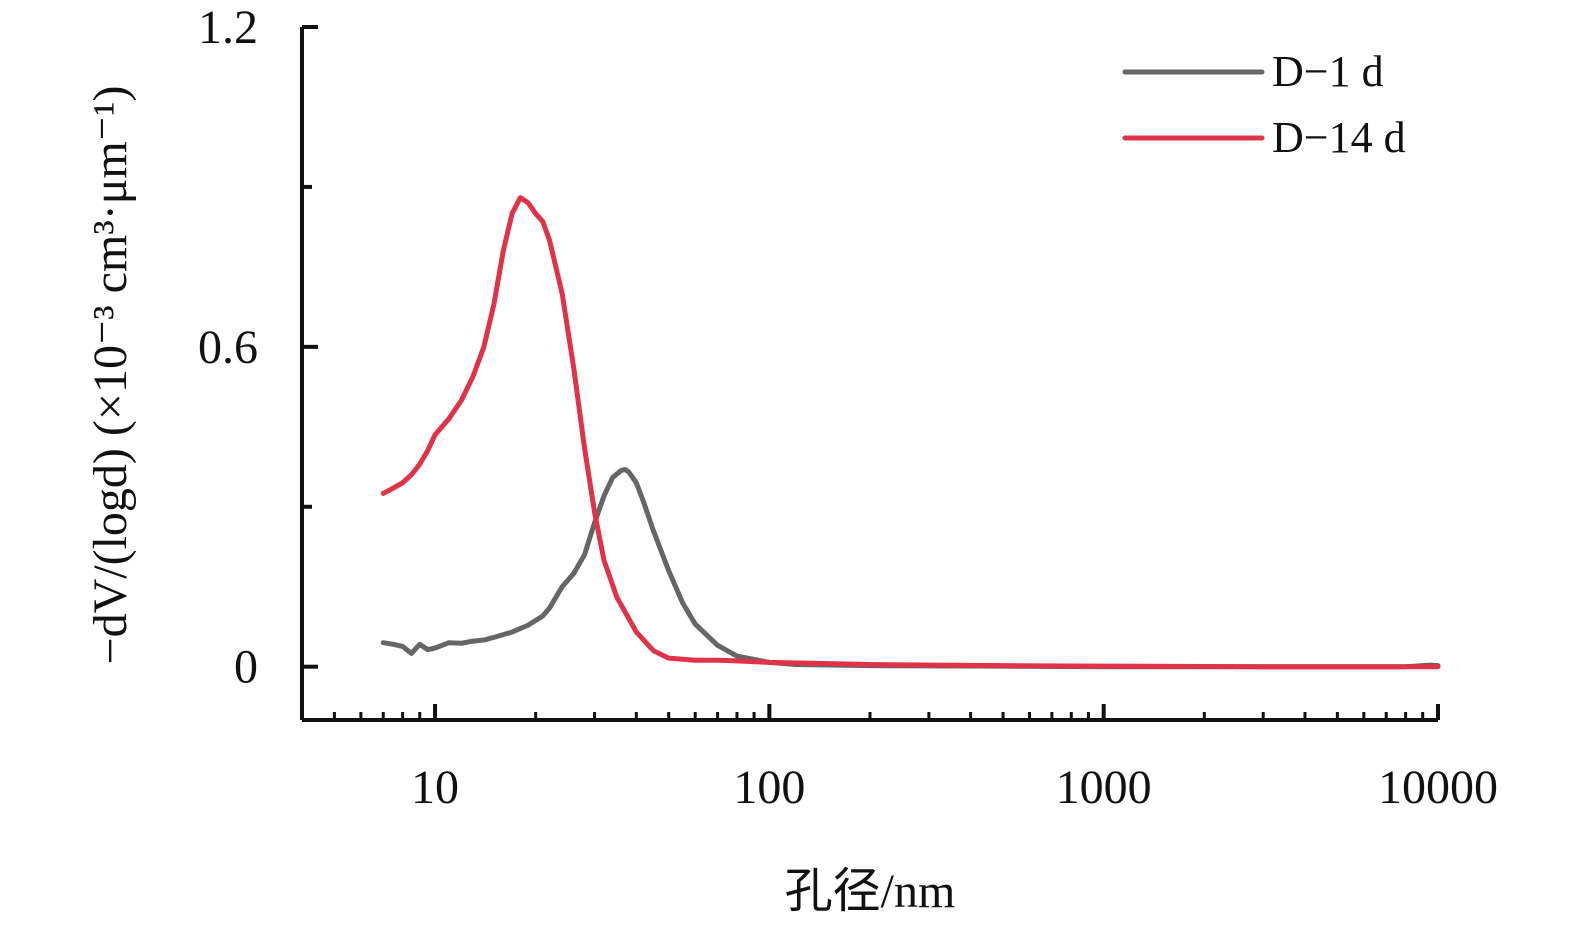 The width and height of the screenshot is (1575, 937). What do you see at coordinates (1328, 71) in the screenshot?
I see `legend-label-d-1d: D−1 d` at bounding box center [1328, 71].